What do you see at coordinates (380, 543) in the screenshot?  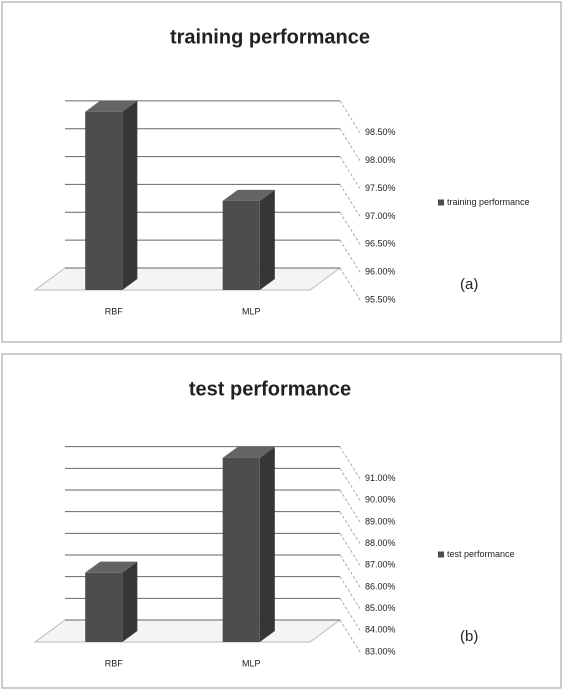 I see `y-tick-label: 88.00%` at bounding box center [380, 543].